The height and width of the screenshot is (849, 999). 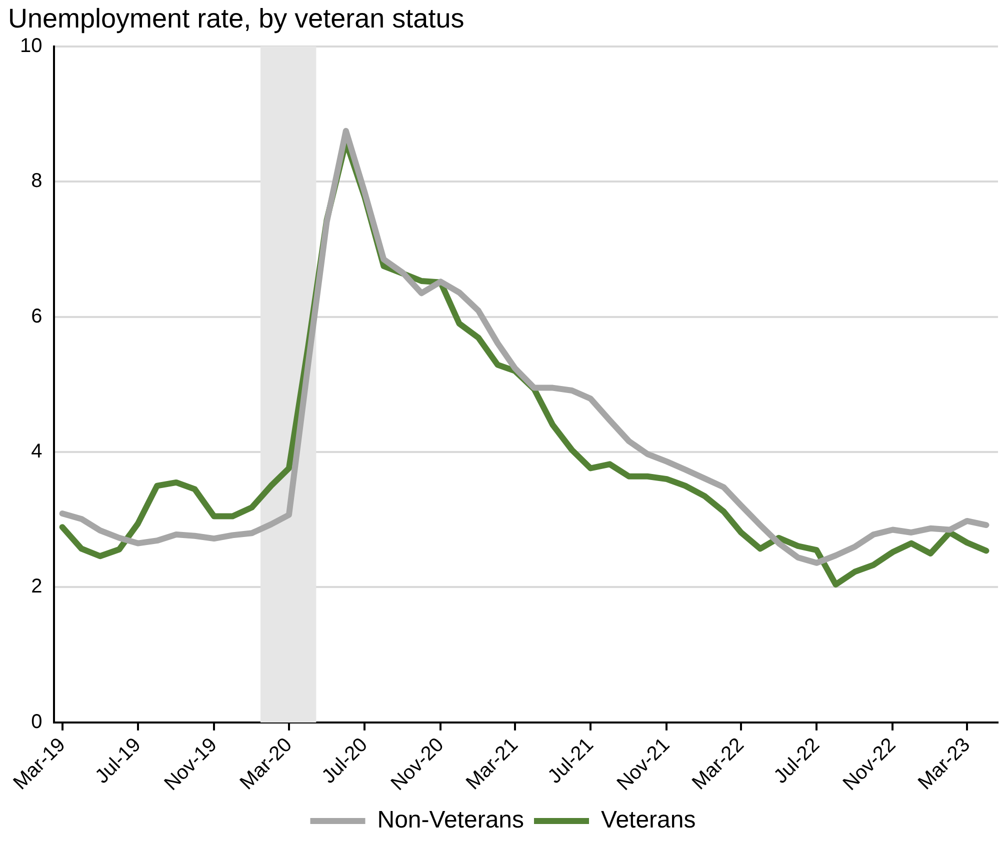 What do you see at coordinates (236, 19) in the screenshot?
I see `chart-title: Unemployment rate, by veteran status` at bounding box center [236, 19].